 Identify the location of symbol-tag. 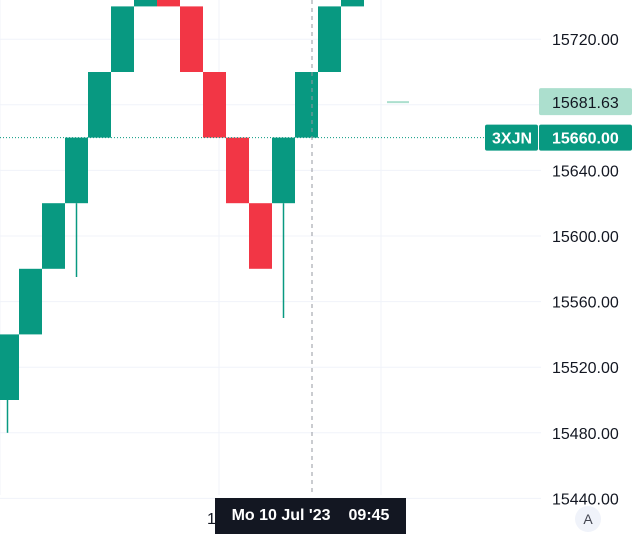
(511, 137).